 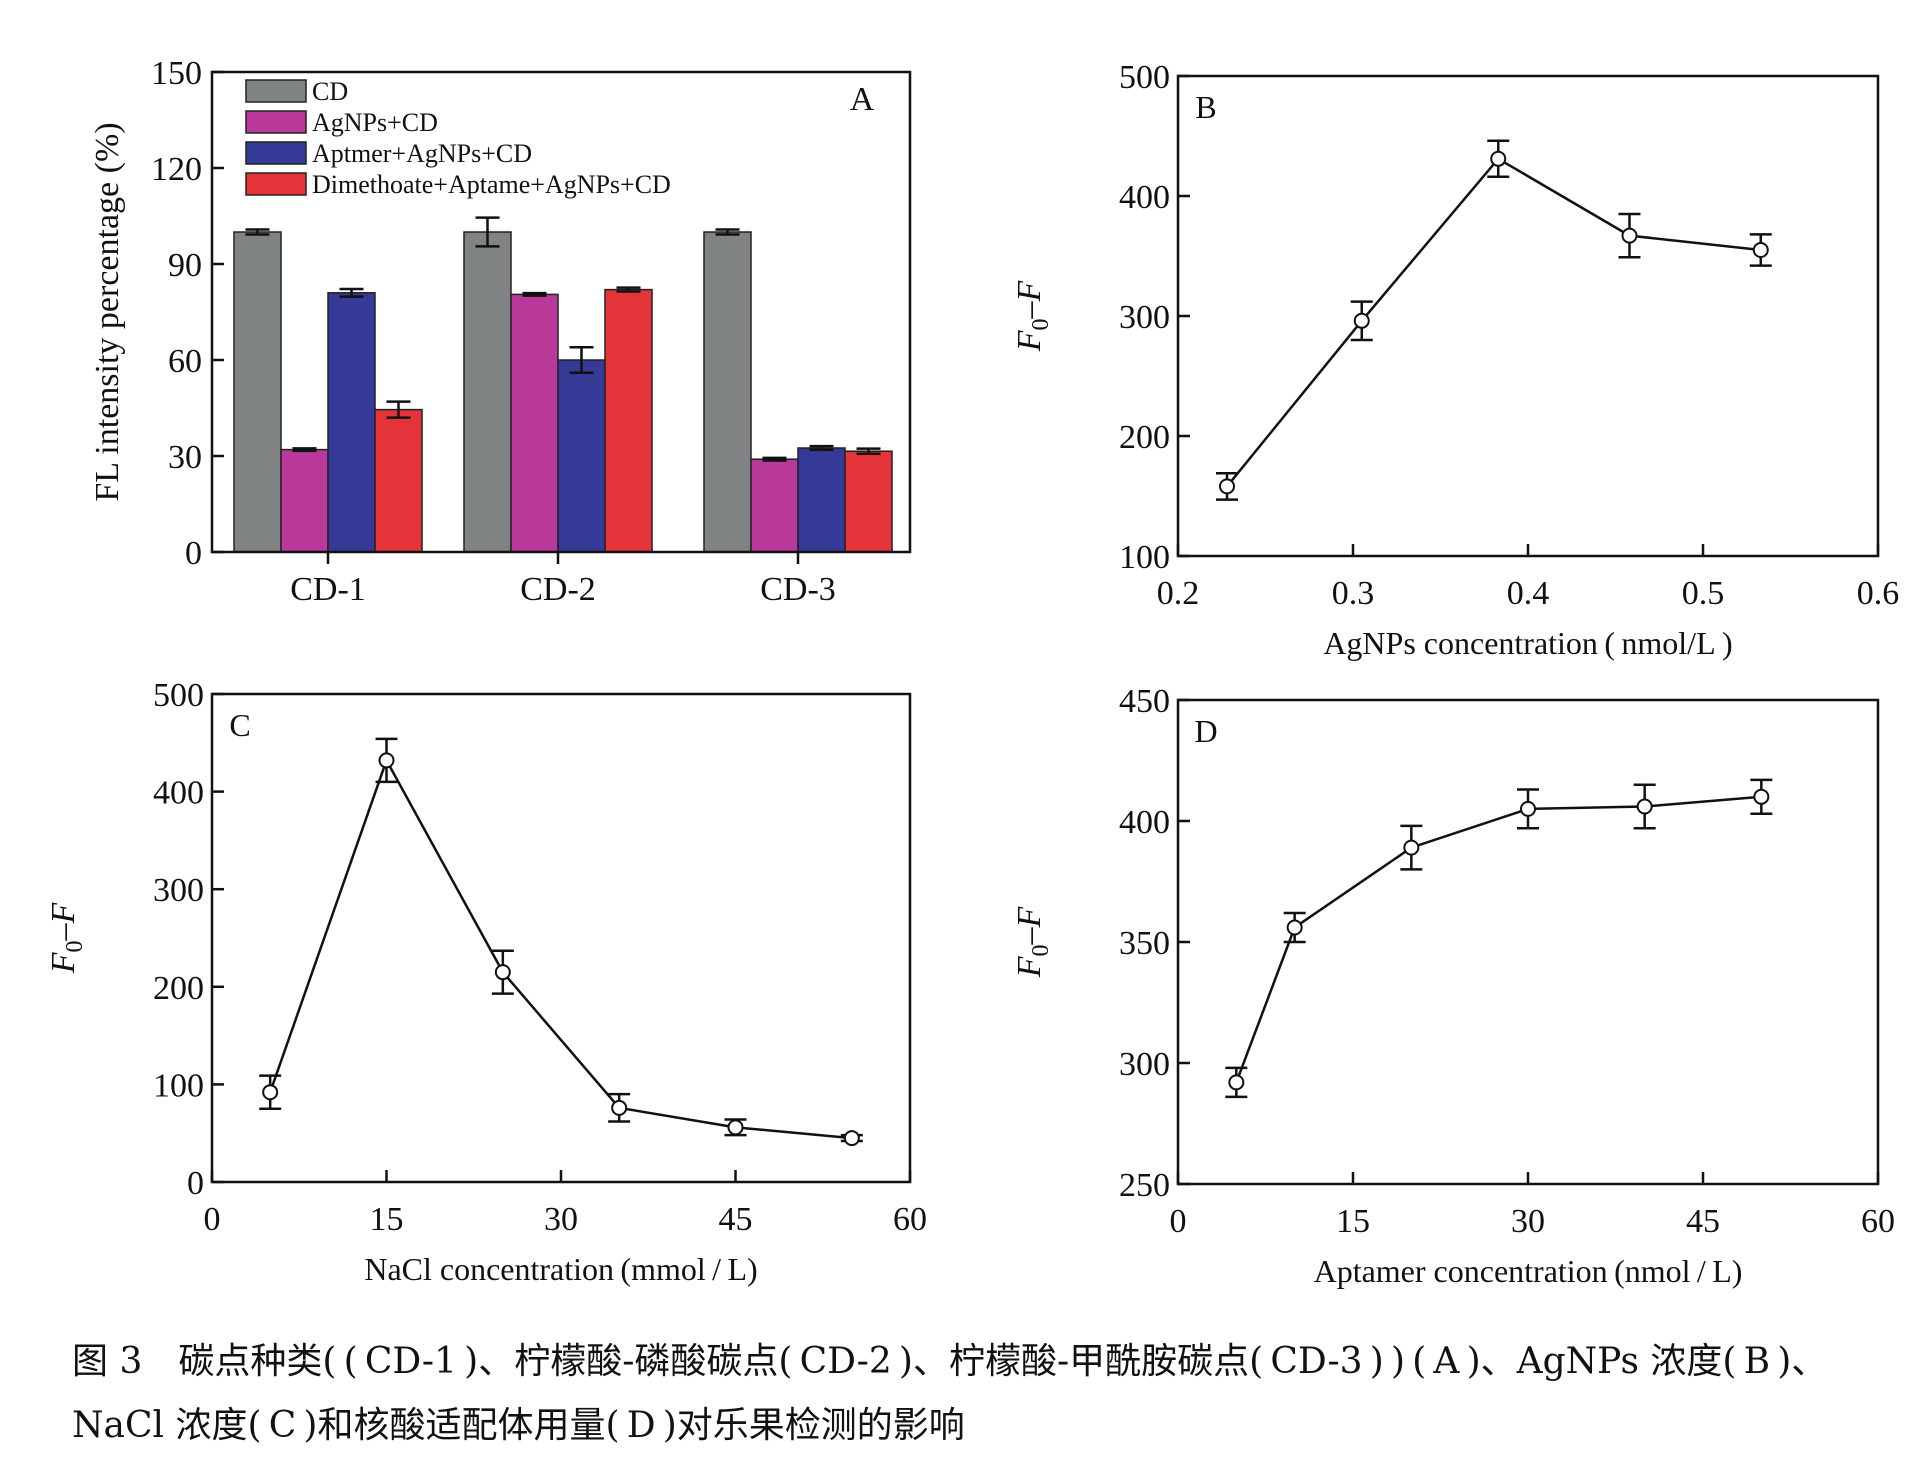 I want to click on y-axis-label: FL intensity percentage (%), so click(x=107, y=311).